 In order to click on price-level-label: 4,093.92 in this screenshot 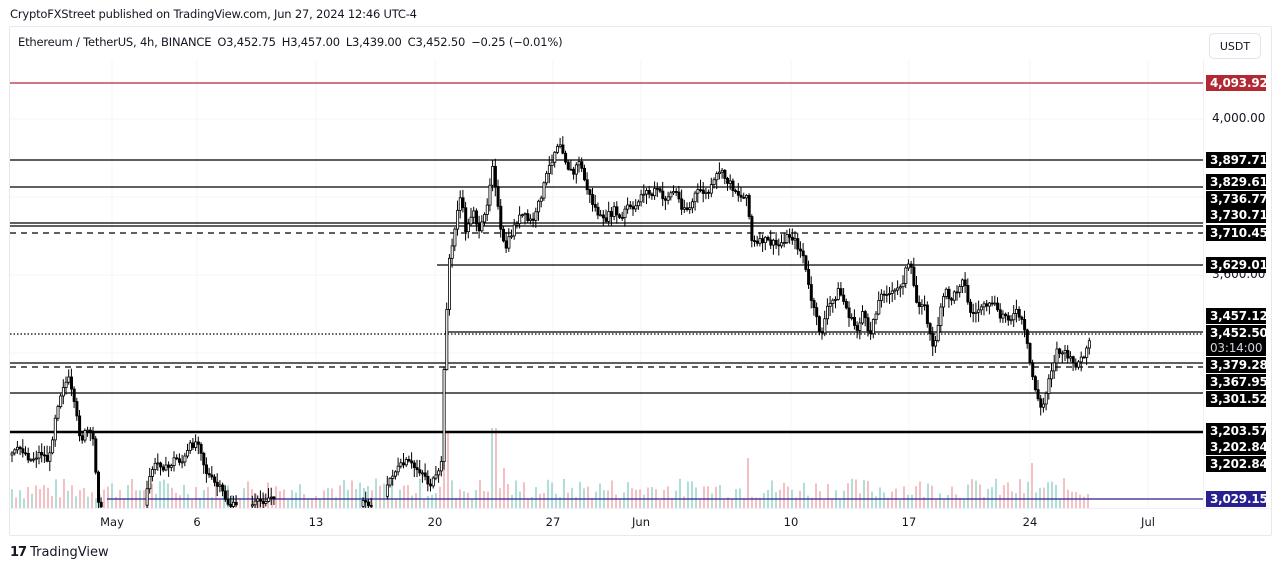, I will do `click(1237, 83)`.